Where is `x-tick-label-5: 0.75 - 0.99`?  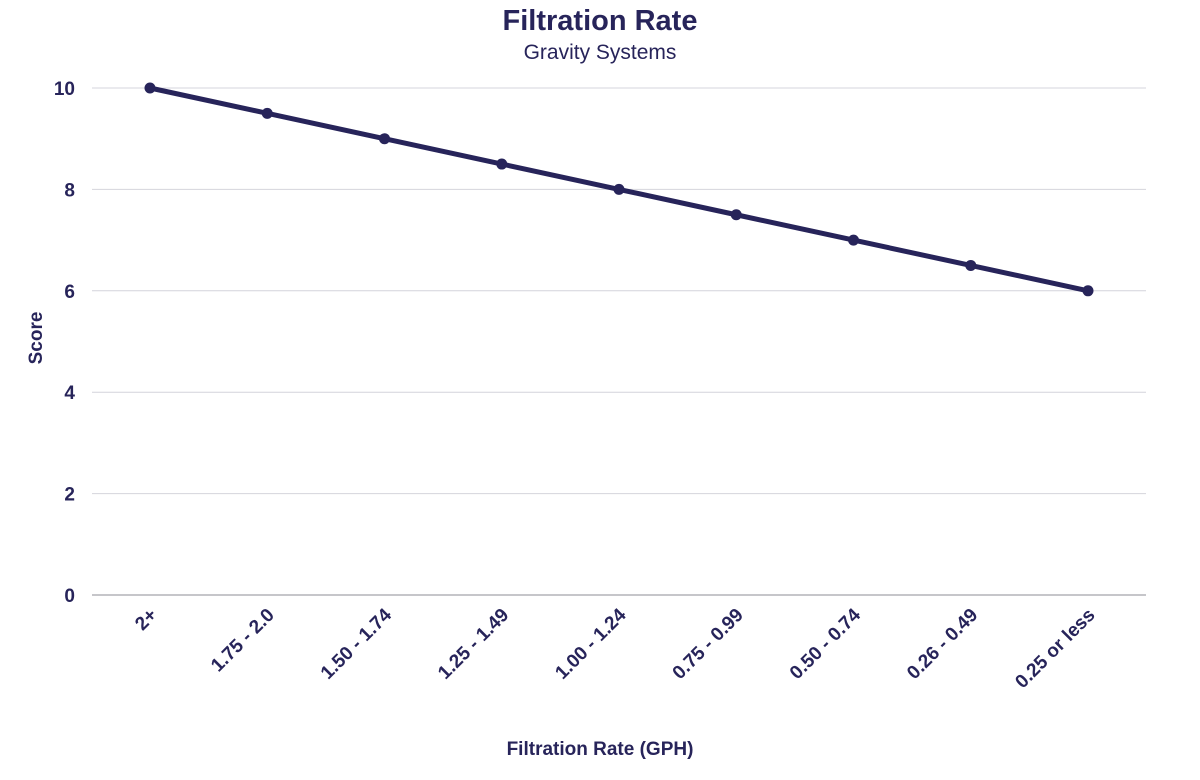 x-tick-label-5: 0.75 - 0.99 is located at coordinates (708, 644).